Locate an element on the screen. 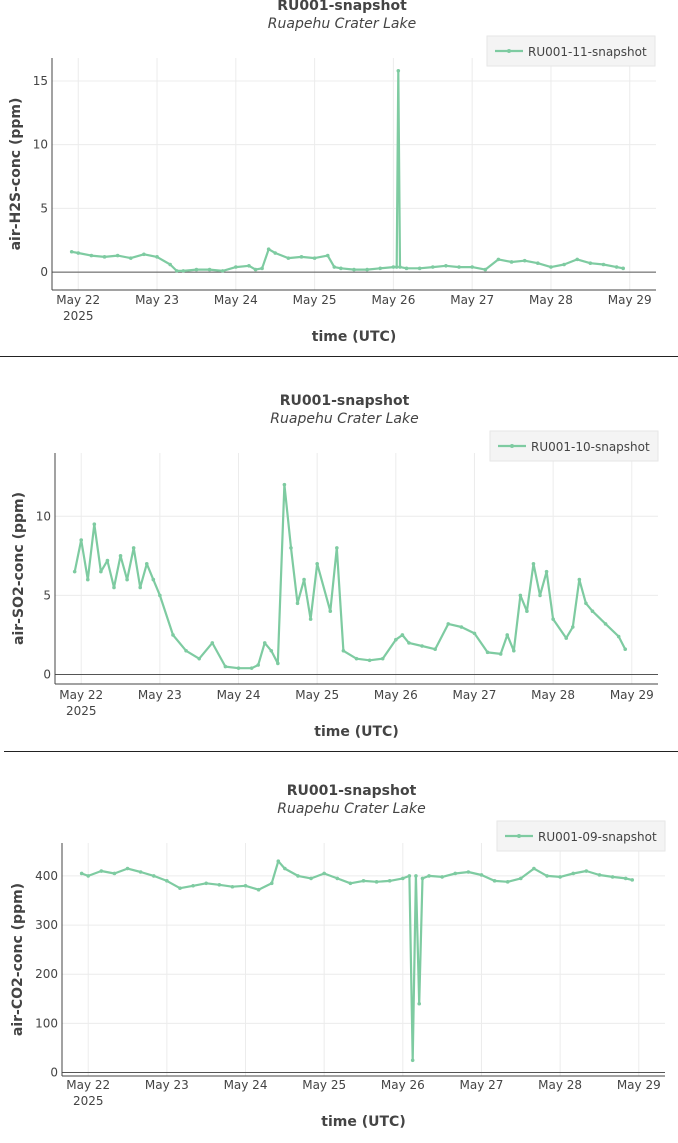 Image resolution: width=678 pixels, height=1143 pixels. x-tick-label: May 26 is located at coordinates (396, 695).